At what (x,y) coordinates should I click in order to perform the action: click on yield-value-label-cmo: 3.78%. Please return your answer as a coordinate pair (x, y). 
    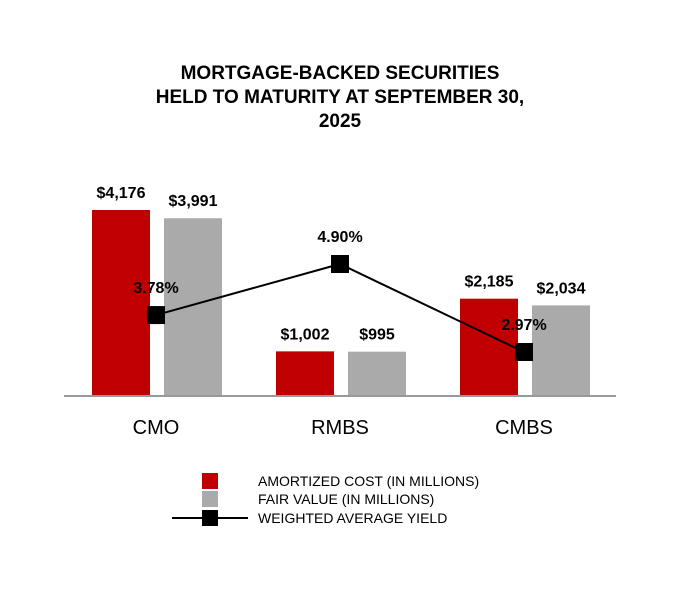
    Looking at the image, I should click on (155, 288).